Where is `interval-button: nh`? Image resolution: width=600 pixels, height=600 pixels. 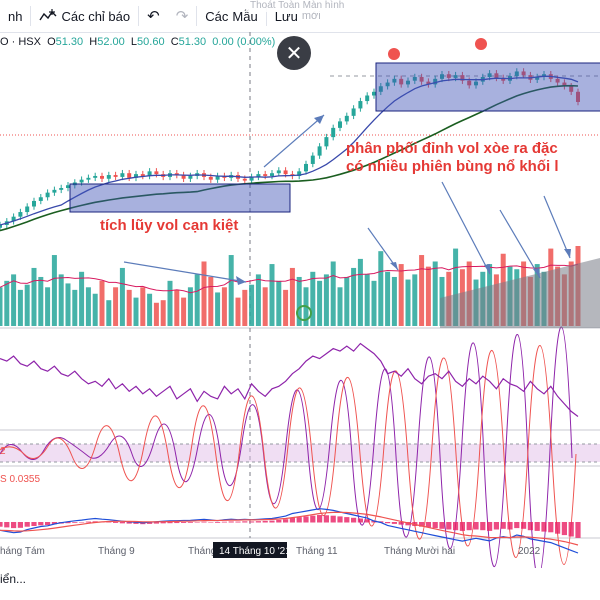 interval-button: nh is located at coordinates (15, 16).